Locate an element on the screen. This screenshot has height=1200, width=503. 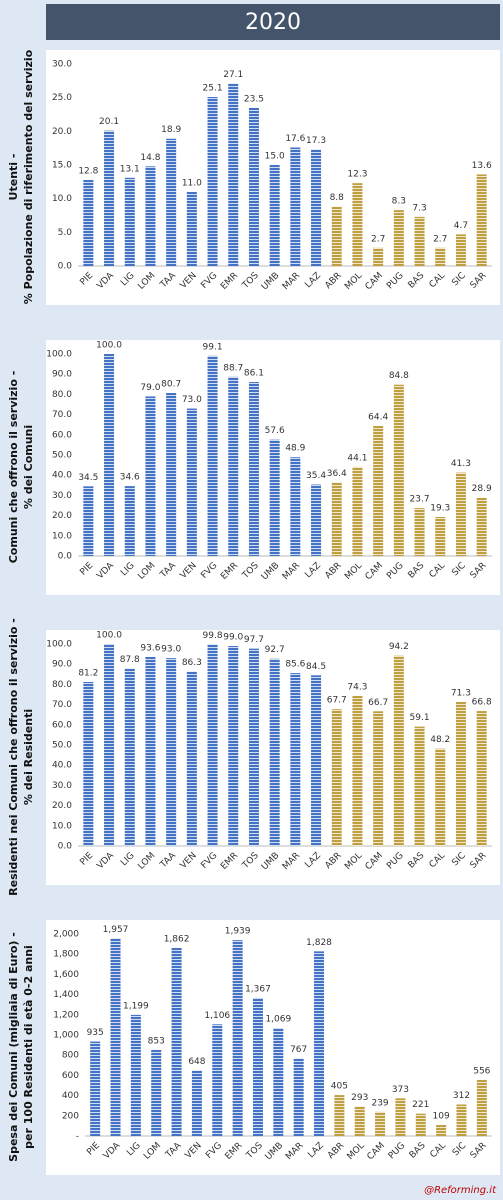
value-label: 1,367 is located at coordinates (258, 989).